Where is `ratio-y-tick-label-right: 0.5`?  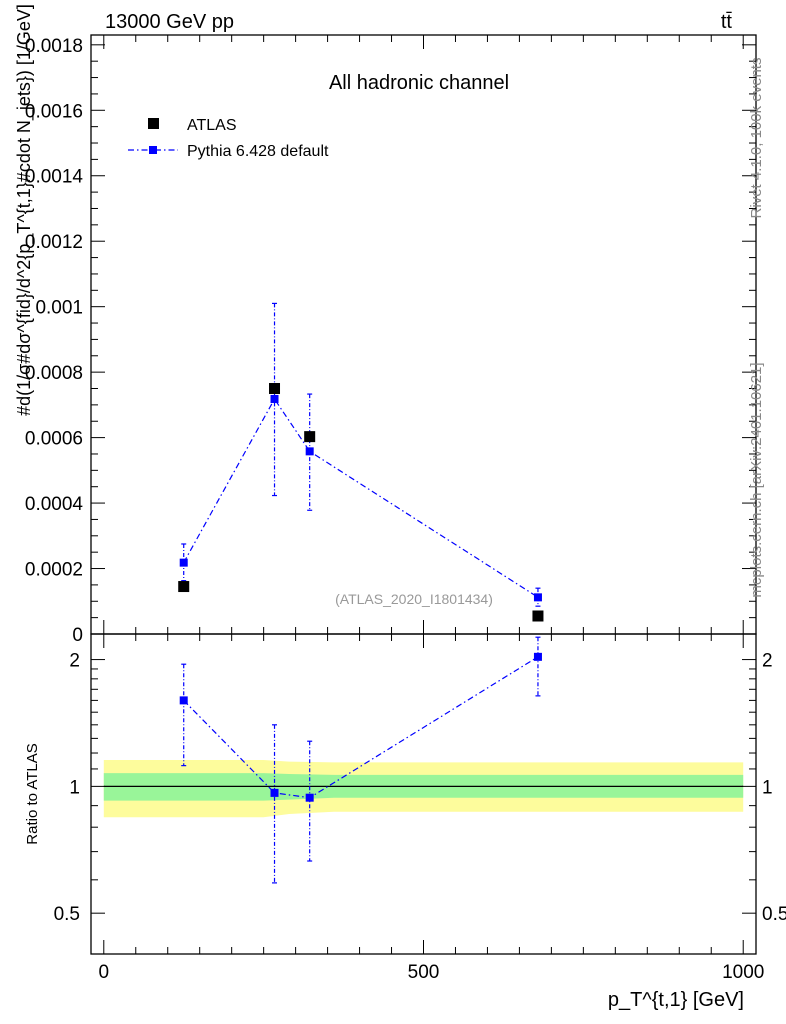 ratio-y-tick-label-right: 0.5 is located at coordinates (774, 914).